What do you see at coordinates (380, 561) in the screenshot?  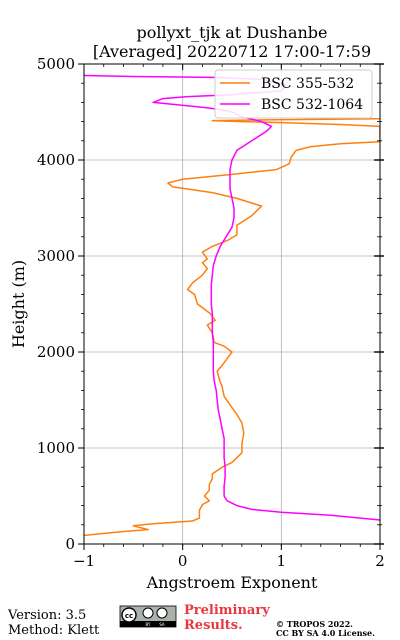 I see `x-tick-label: 2` at bounding box center [380, 561].